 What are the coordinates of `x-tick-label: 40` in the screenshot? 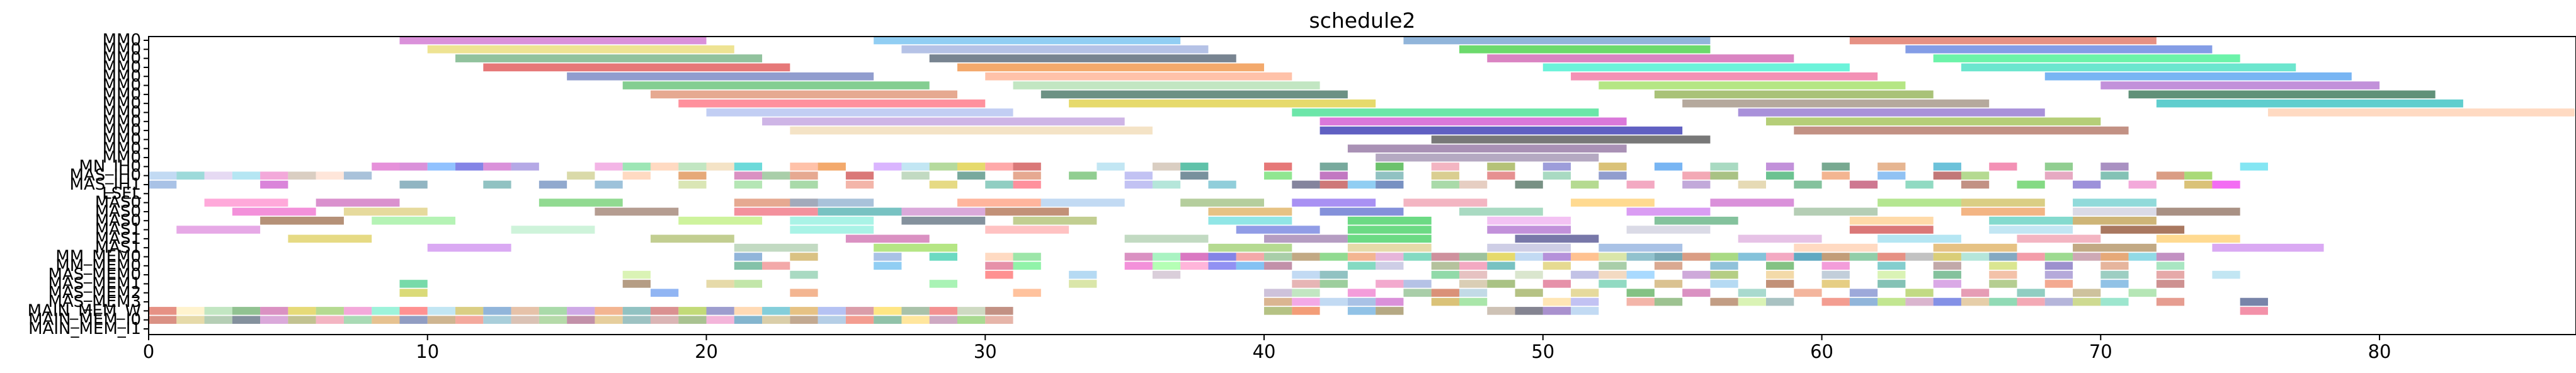 It's located at (1264, 351).